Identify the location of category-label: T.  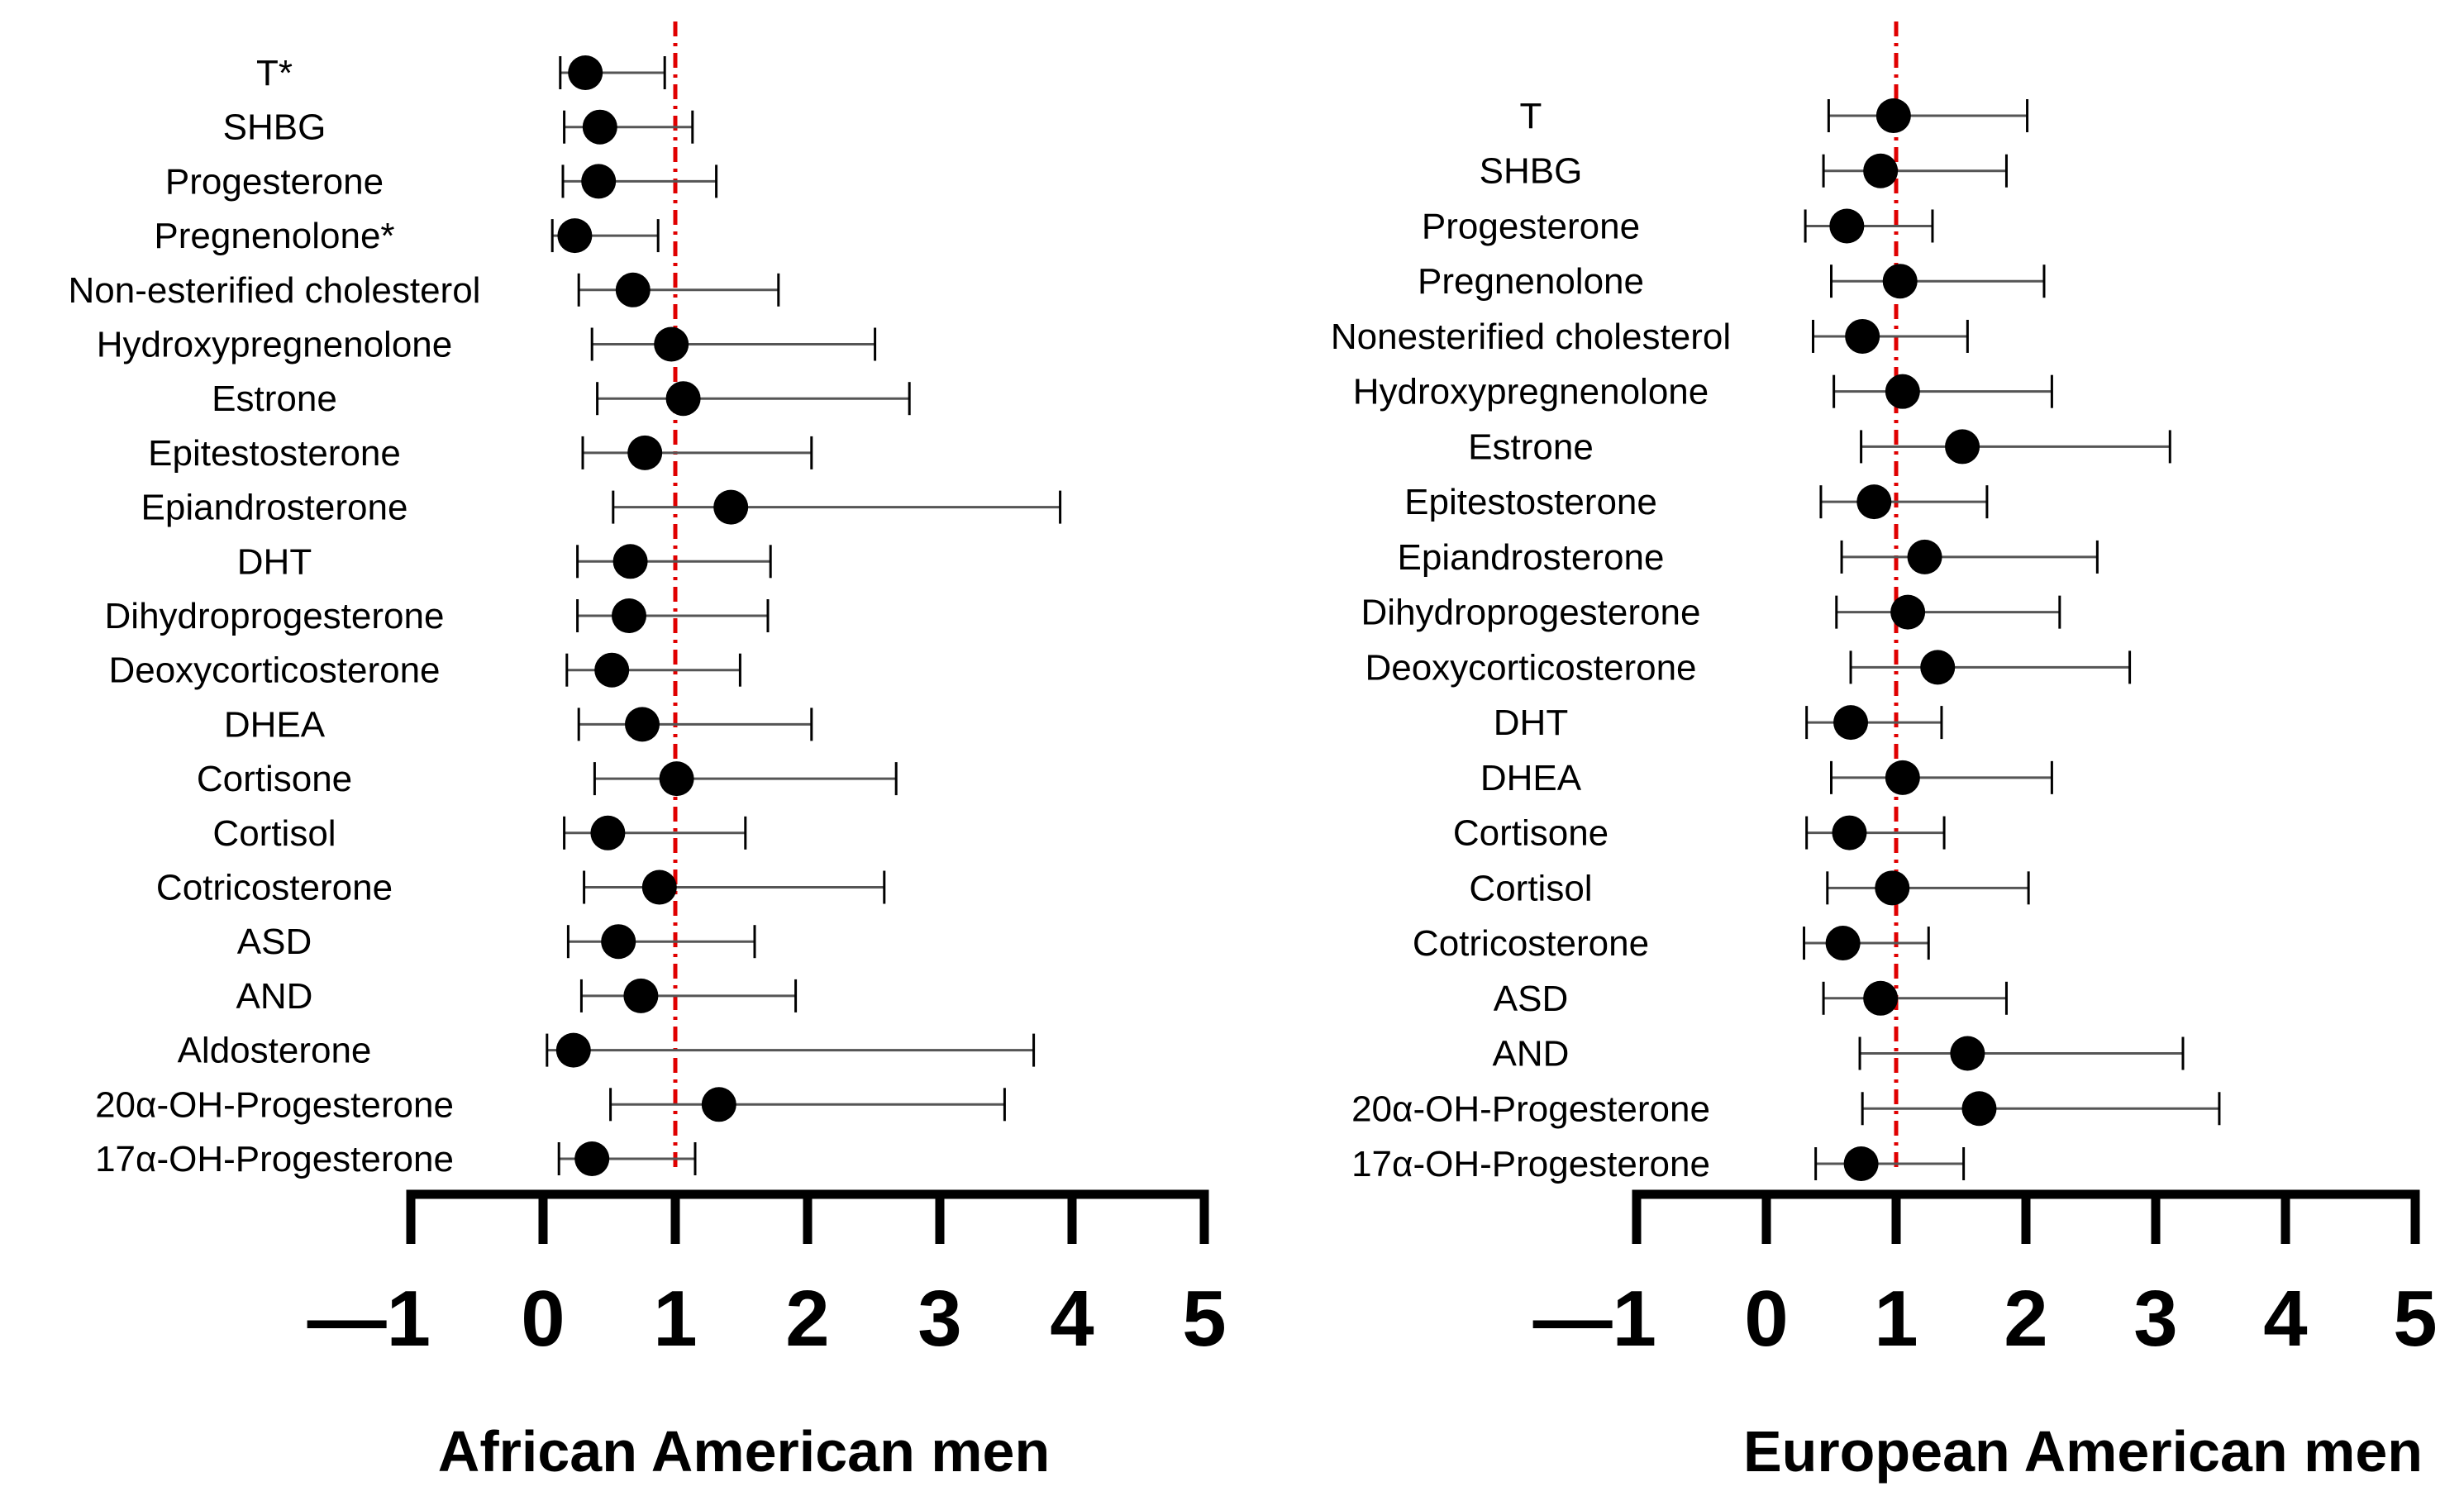
(1531, 116).